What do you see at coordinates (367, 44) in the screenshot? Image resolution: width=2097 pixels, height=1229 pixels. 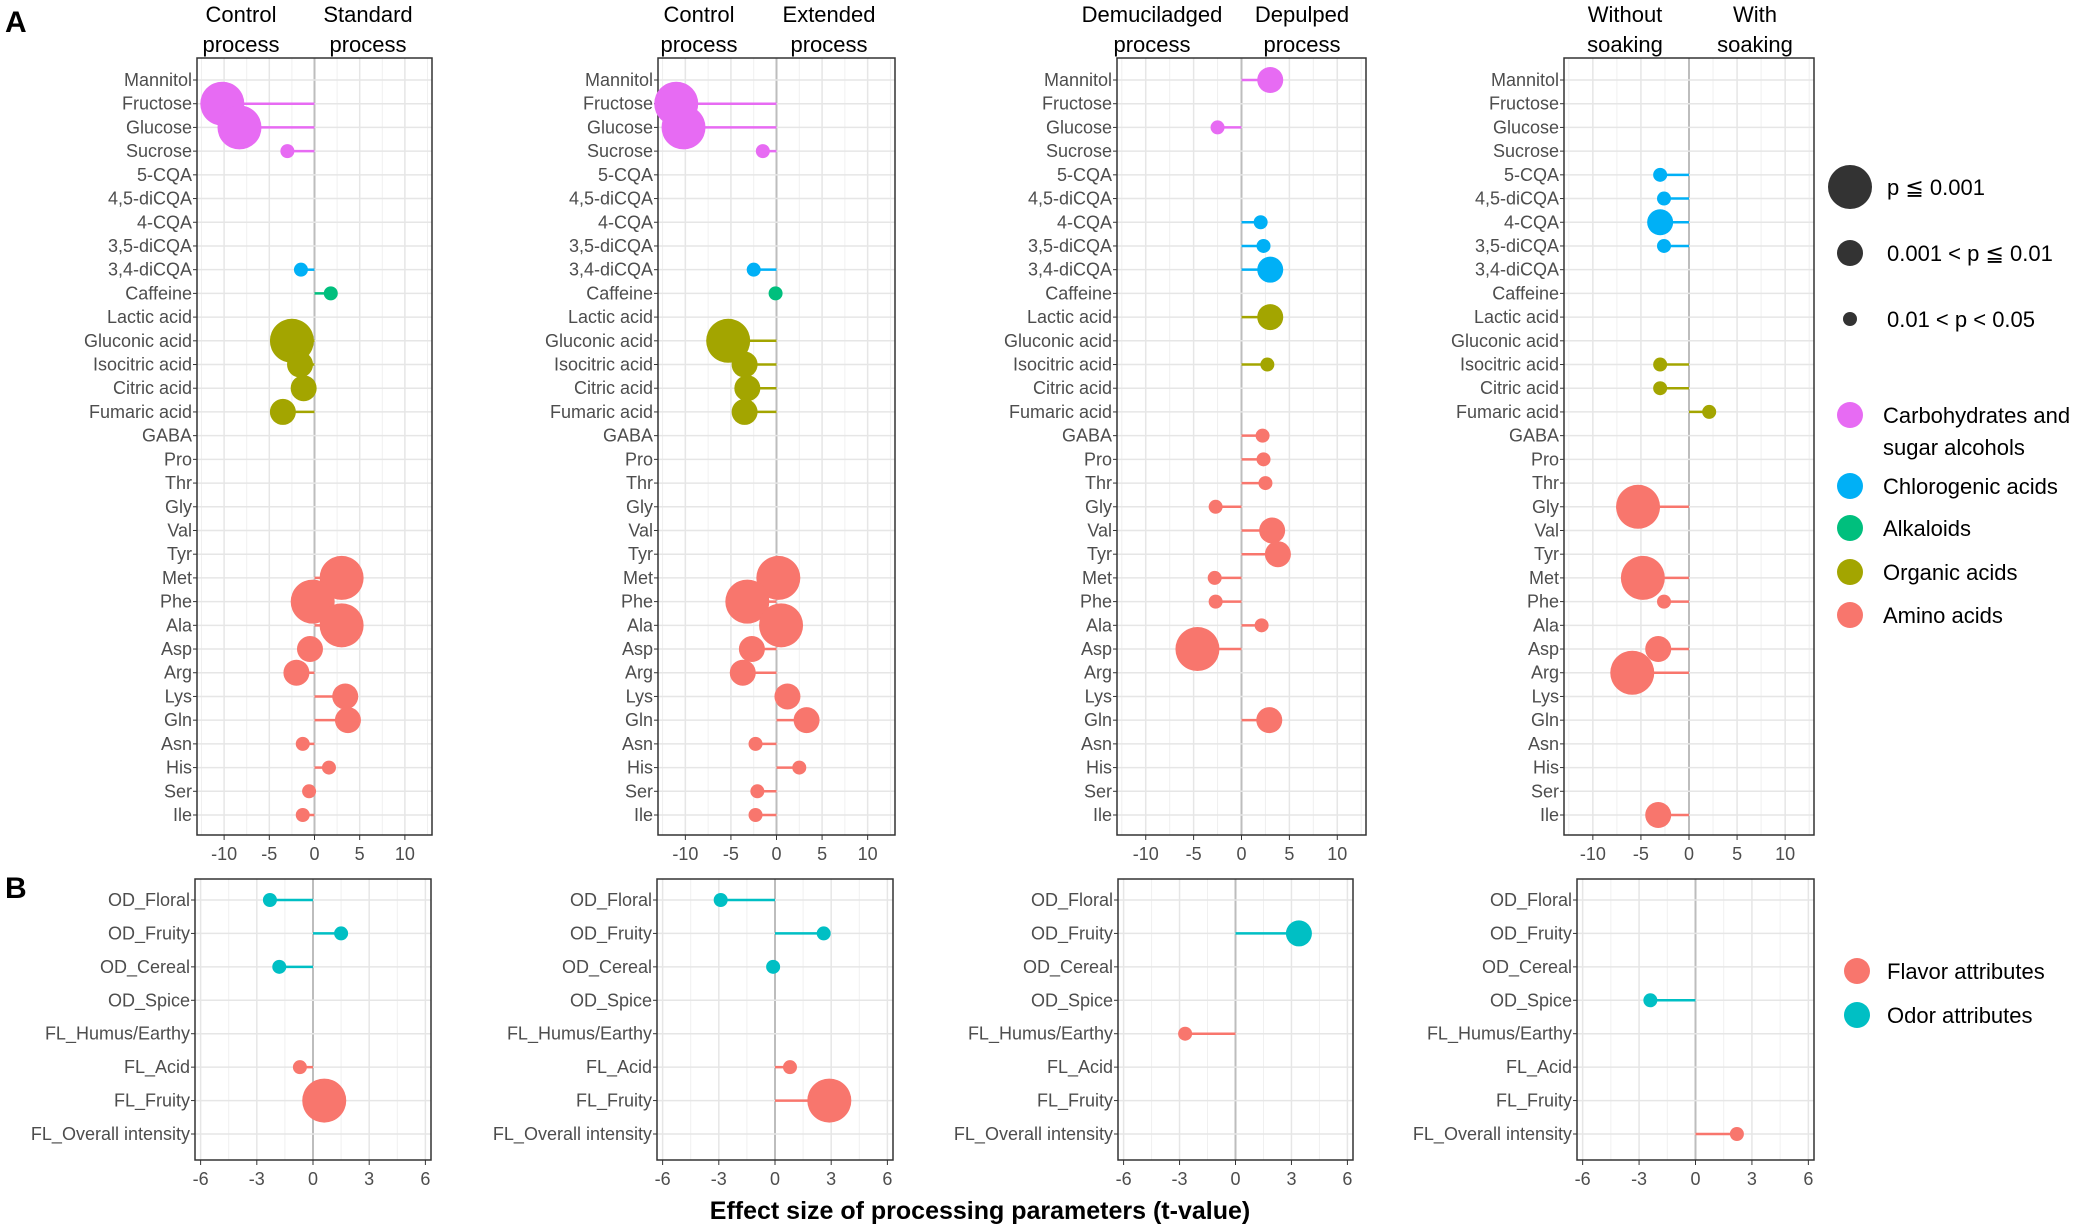 I see `column-header: process` at bounding box center [367, 44].